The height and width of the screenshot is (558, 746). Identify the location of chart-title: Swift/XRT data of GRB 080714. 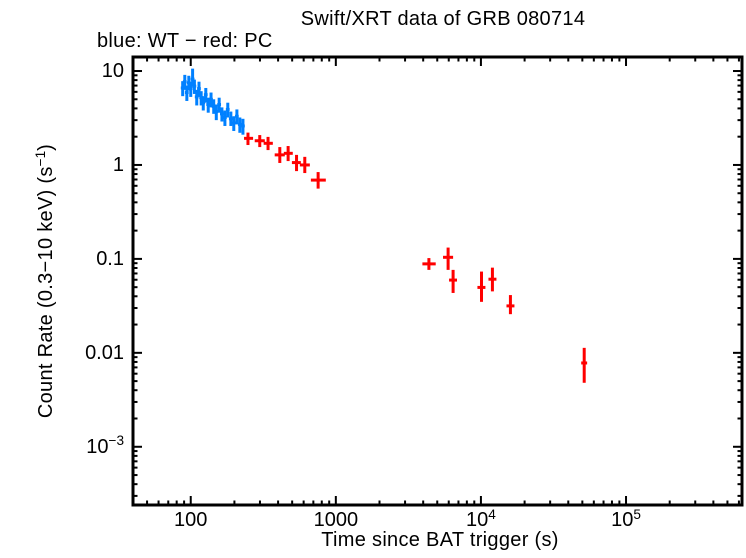
(443, 19).